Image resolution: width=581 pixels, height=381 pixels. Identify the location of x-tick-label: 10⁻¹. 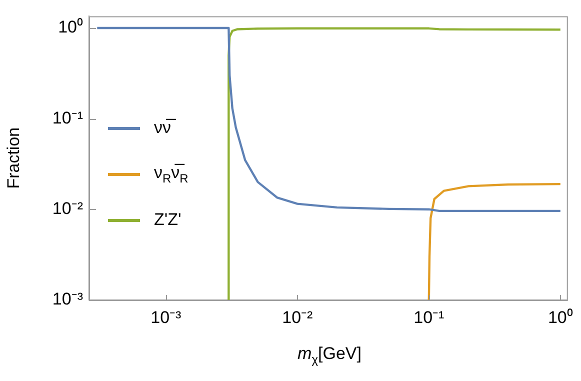
(429, 317).